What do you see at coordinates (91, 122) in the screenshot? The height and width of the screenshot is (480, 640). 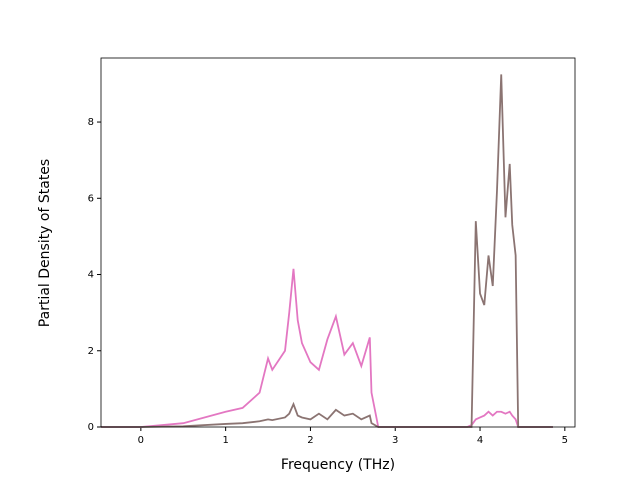 I see `y-tick-label: 8` at bounding box center [91, 122].